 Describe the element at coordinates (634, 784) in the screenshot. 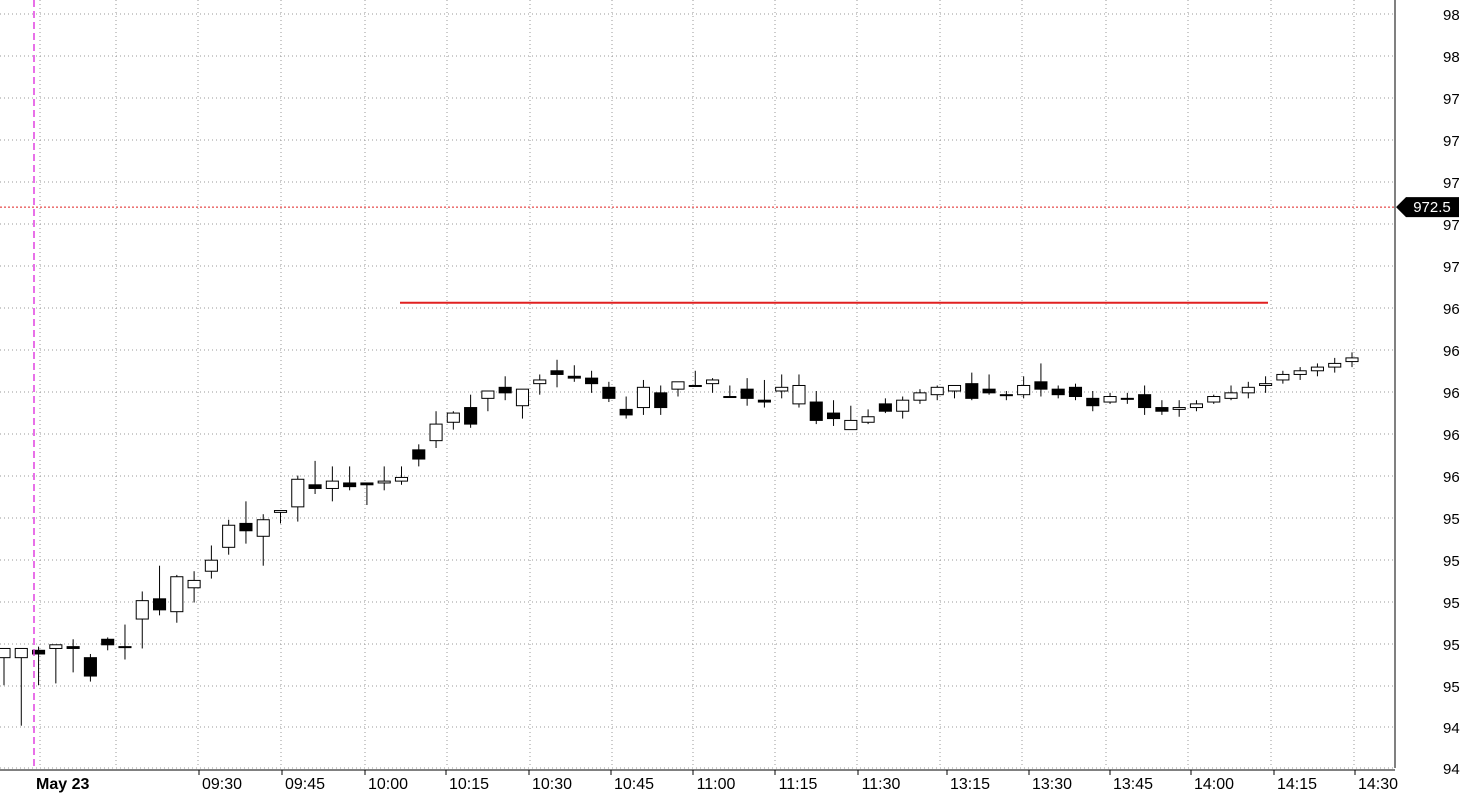

I see `x-tick-label: 10:45` at that location.